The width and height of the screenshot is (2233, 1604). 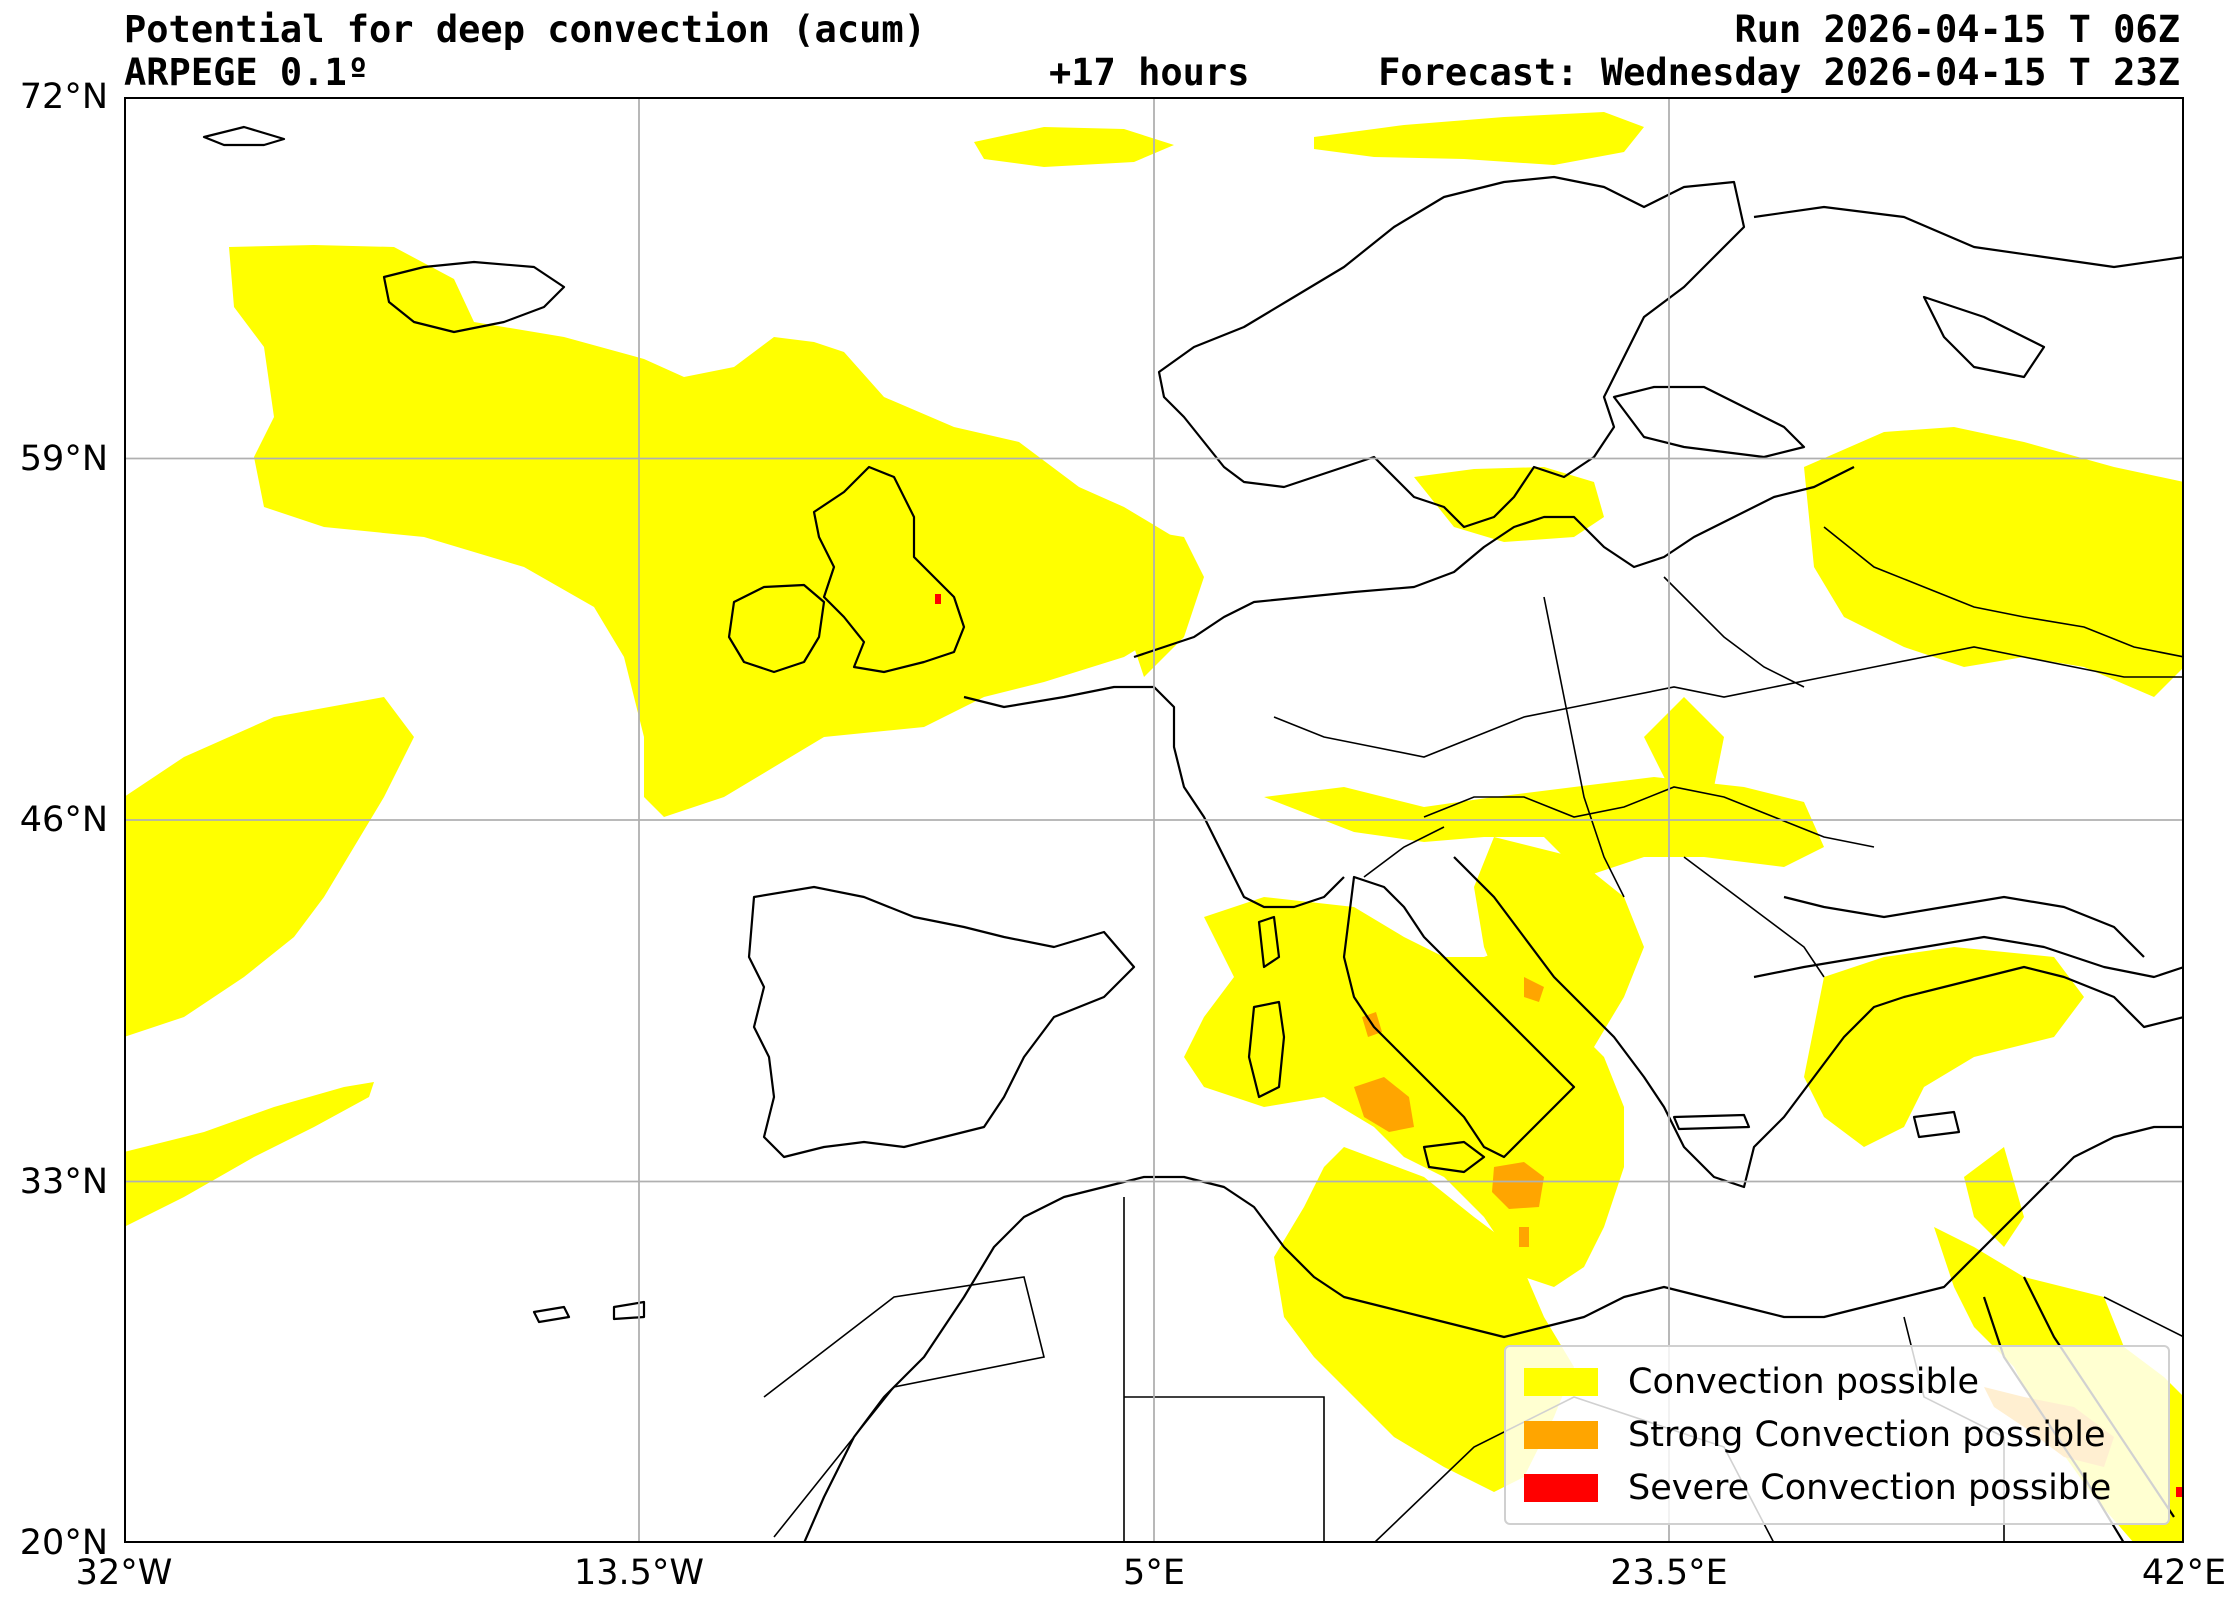 What do you see at coordinates (1561, 1435) in the screenshot?
I see `legend-swatch-strong` at bounding box center [1561, 1435].